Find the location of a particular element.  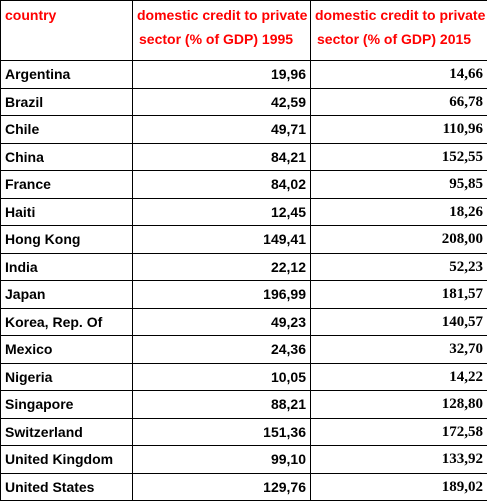

value-2015-cell: 14,22 is located at coordinates (399, 377).